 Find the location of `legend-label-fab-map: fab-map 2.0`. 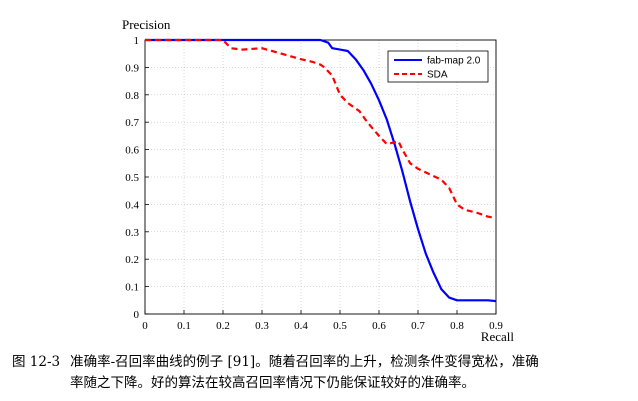

legend-label-fab-map: fab-map 2.0 is located at coordinates (454, 61).